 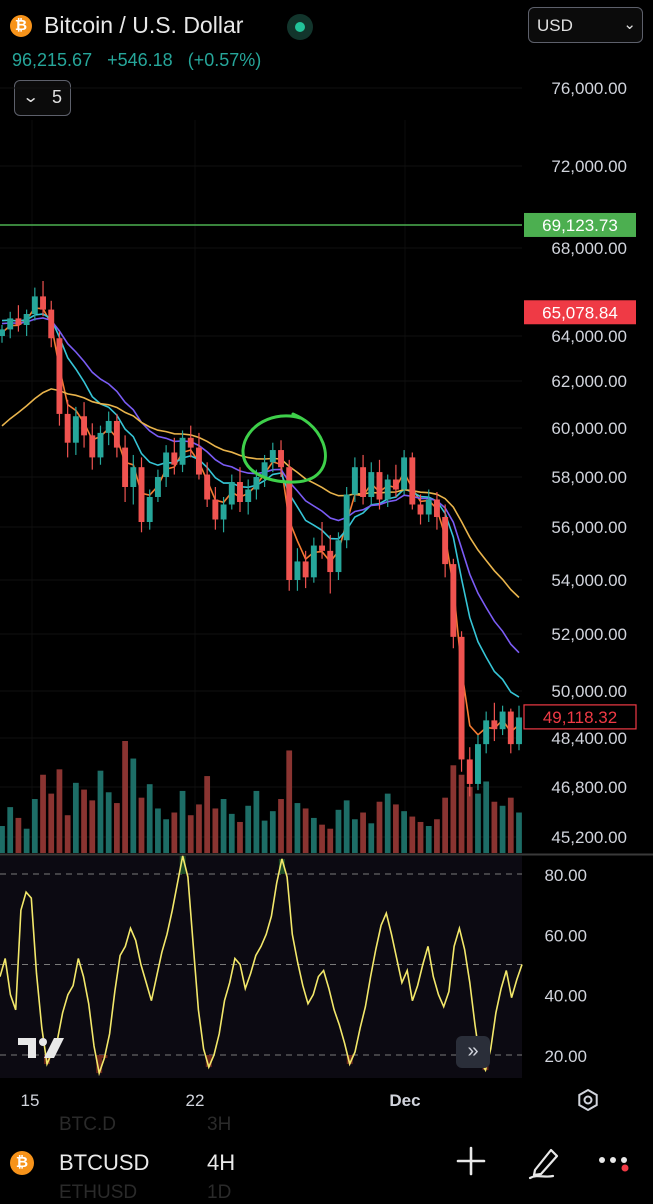 I want to click on last-price: 96,215.67, so click(x=52, y=60).